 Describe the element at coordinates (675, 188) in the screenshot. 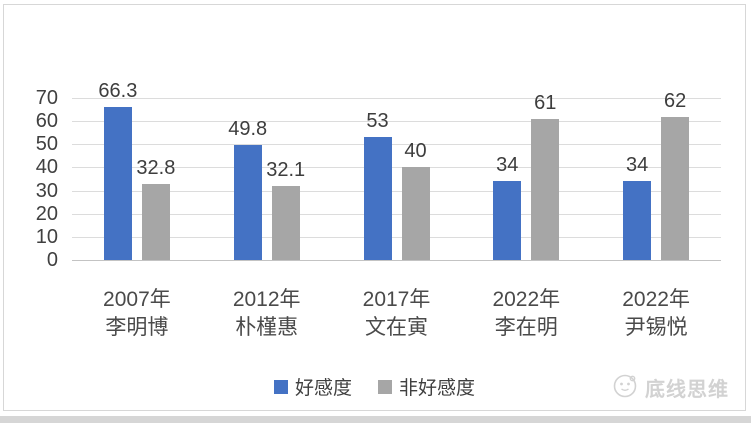

I see `bar-非好感度-尹锡悦` at that location.